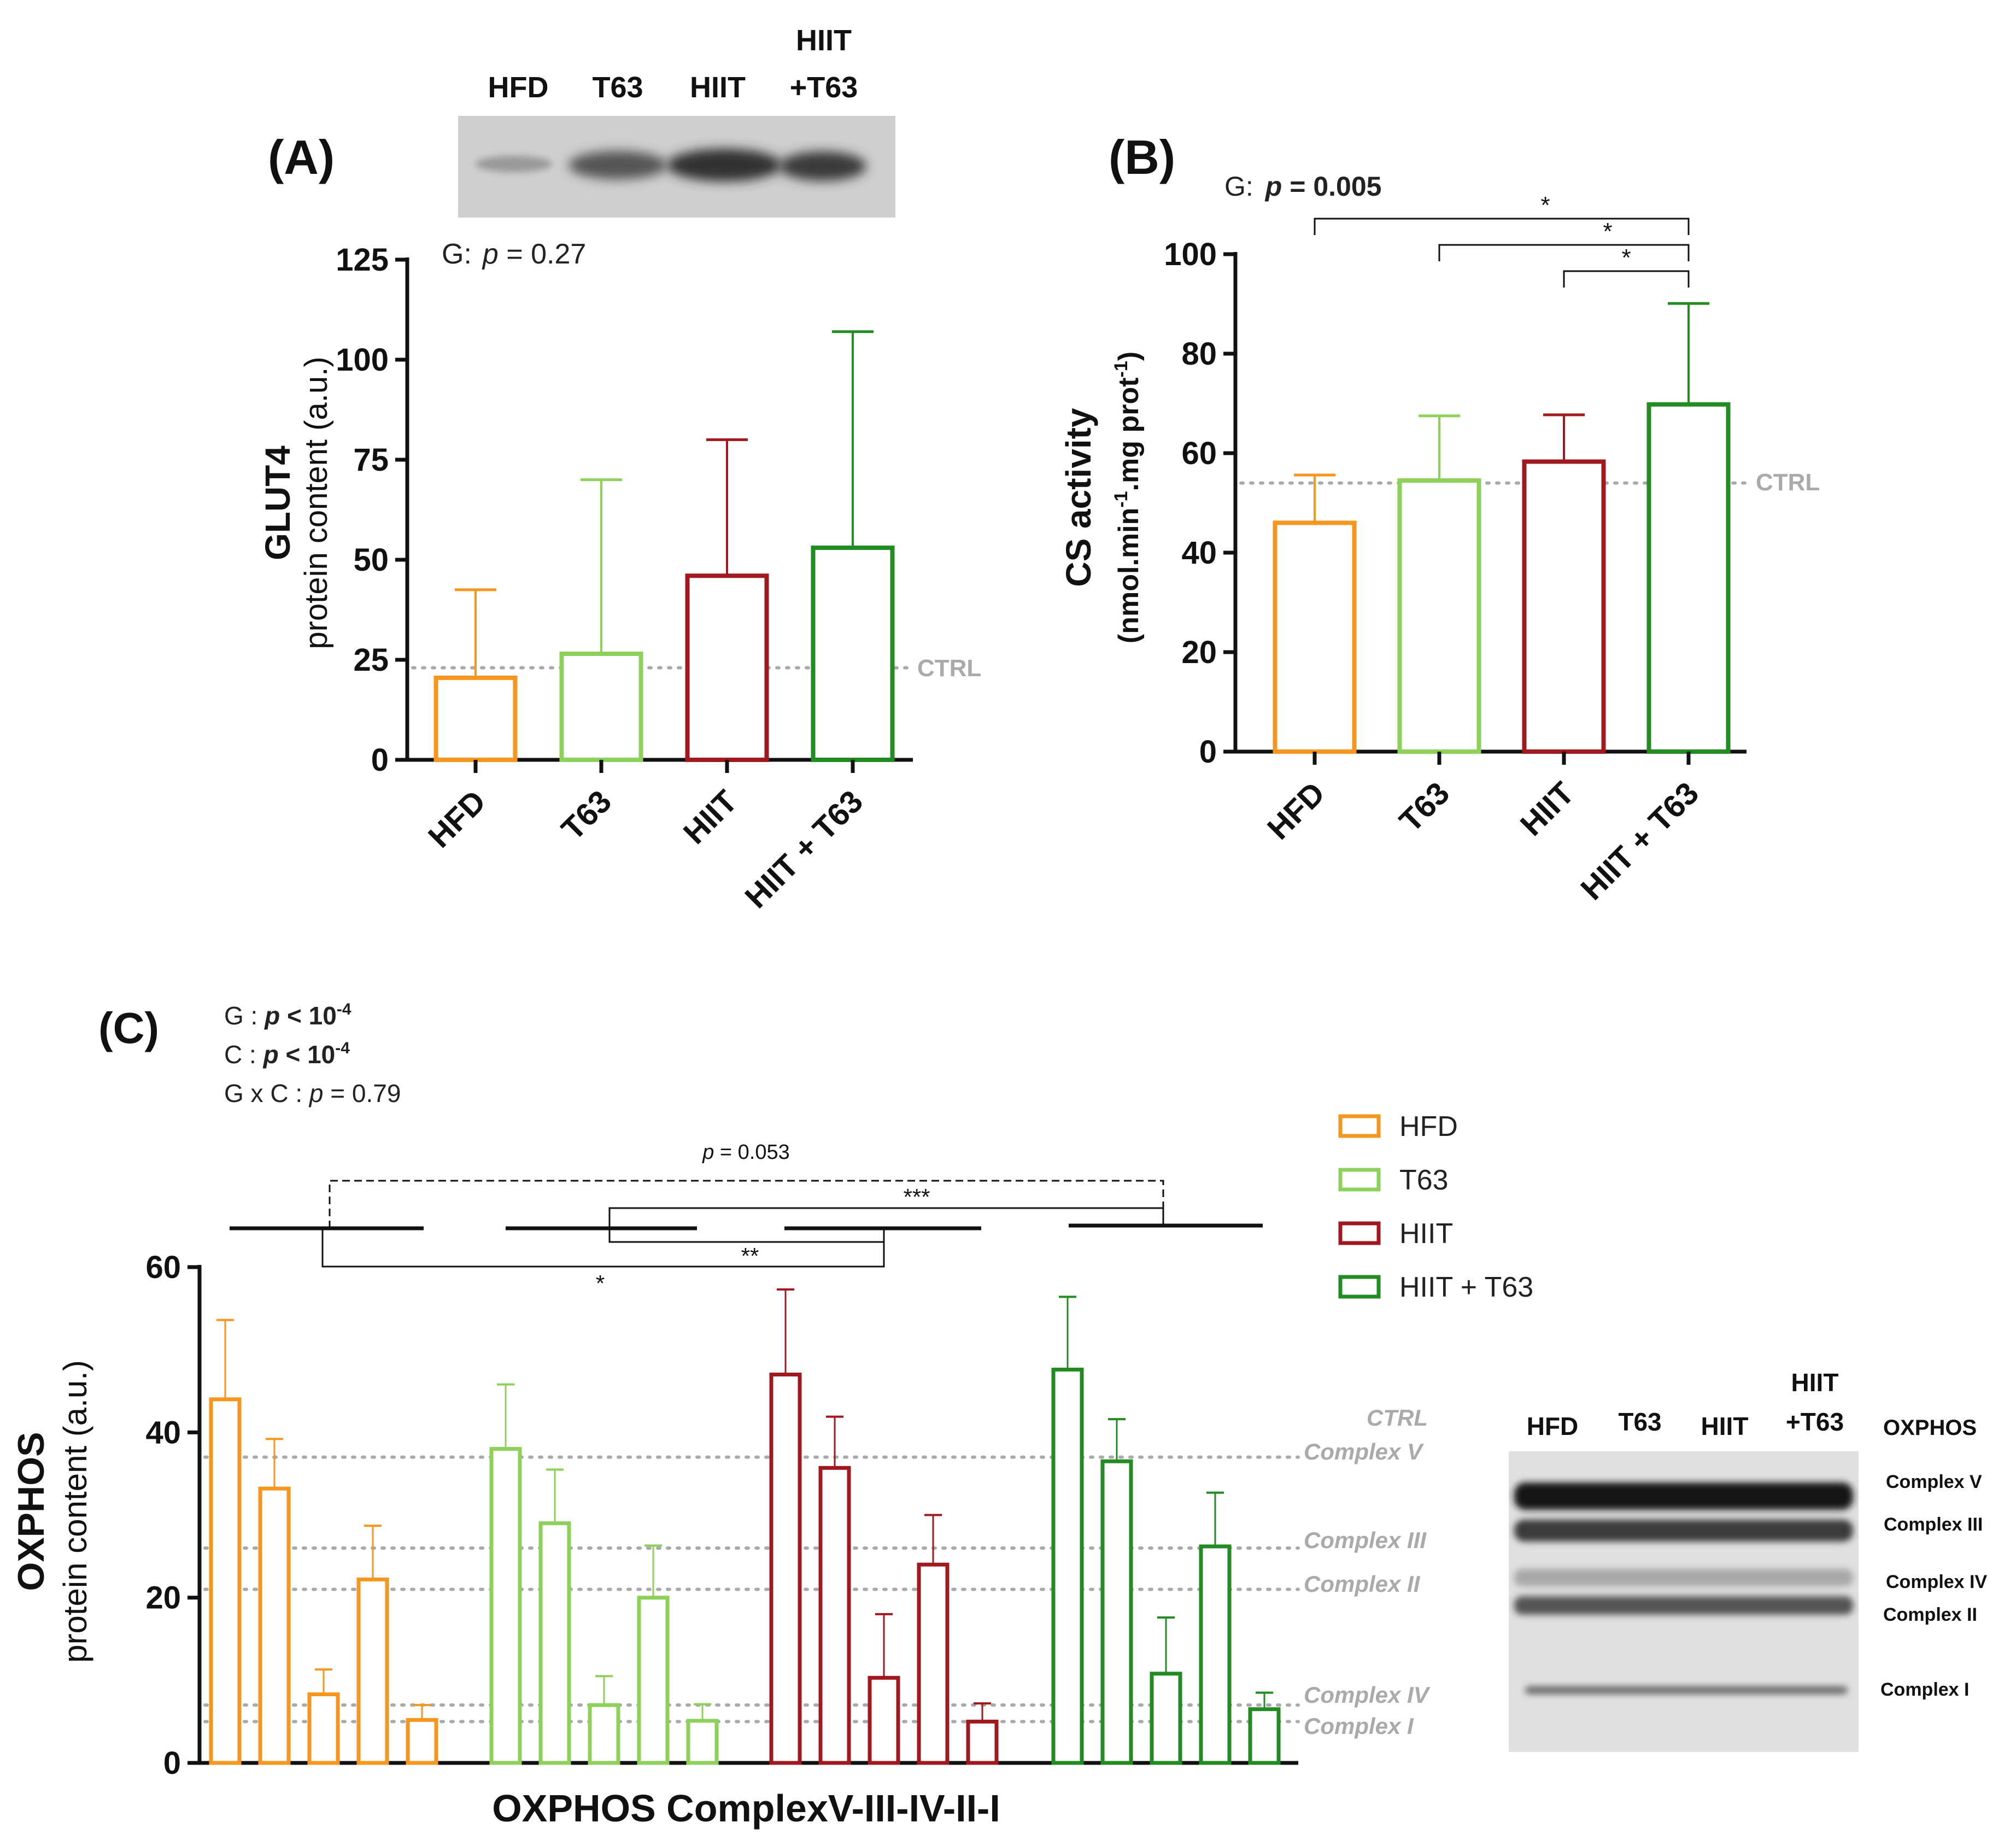 This screenshot has width=2016, height=1846. Describe the element at coordinates (1302, 186) in the screenshot. I see `panel-b-stat: G: p = 0.005` at that location.